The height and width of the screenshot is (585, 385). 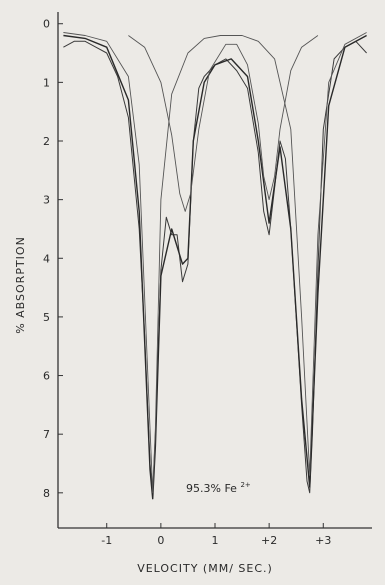 What do you see at coordinates (323, 540) in the screenshot?
I see `x-tick-label: +3` at bounding box center [323, 540].